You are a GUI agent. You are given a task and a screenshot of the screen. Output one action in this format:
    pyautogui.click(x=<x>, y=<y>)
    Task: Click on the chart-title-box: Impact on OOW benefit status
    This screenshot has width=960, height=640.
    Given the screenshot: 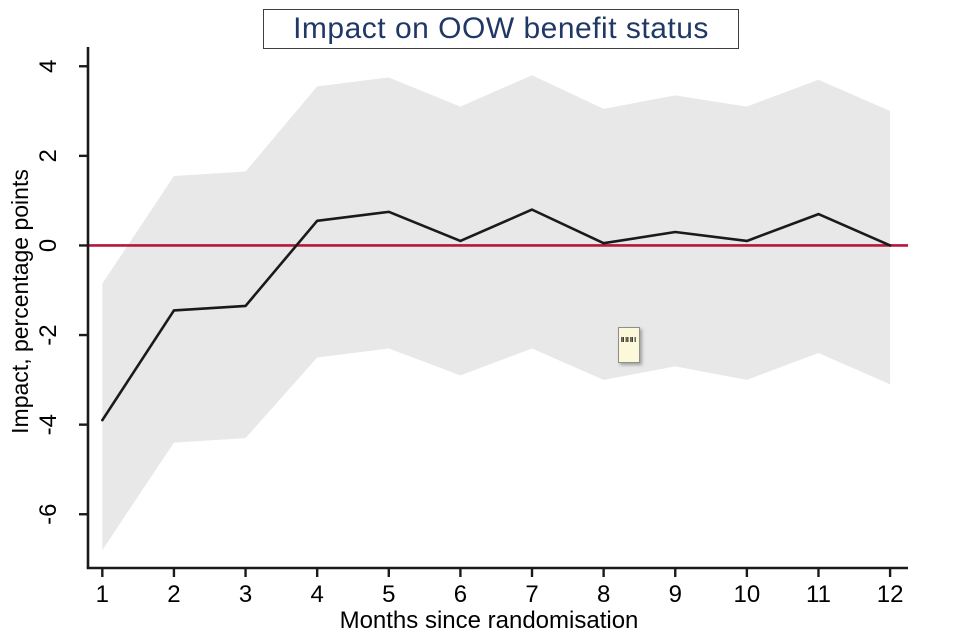 What is the action you would take?
    pyautogui.click(x=501, y=29)
    